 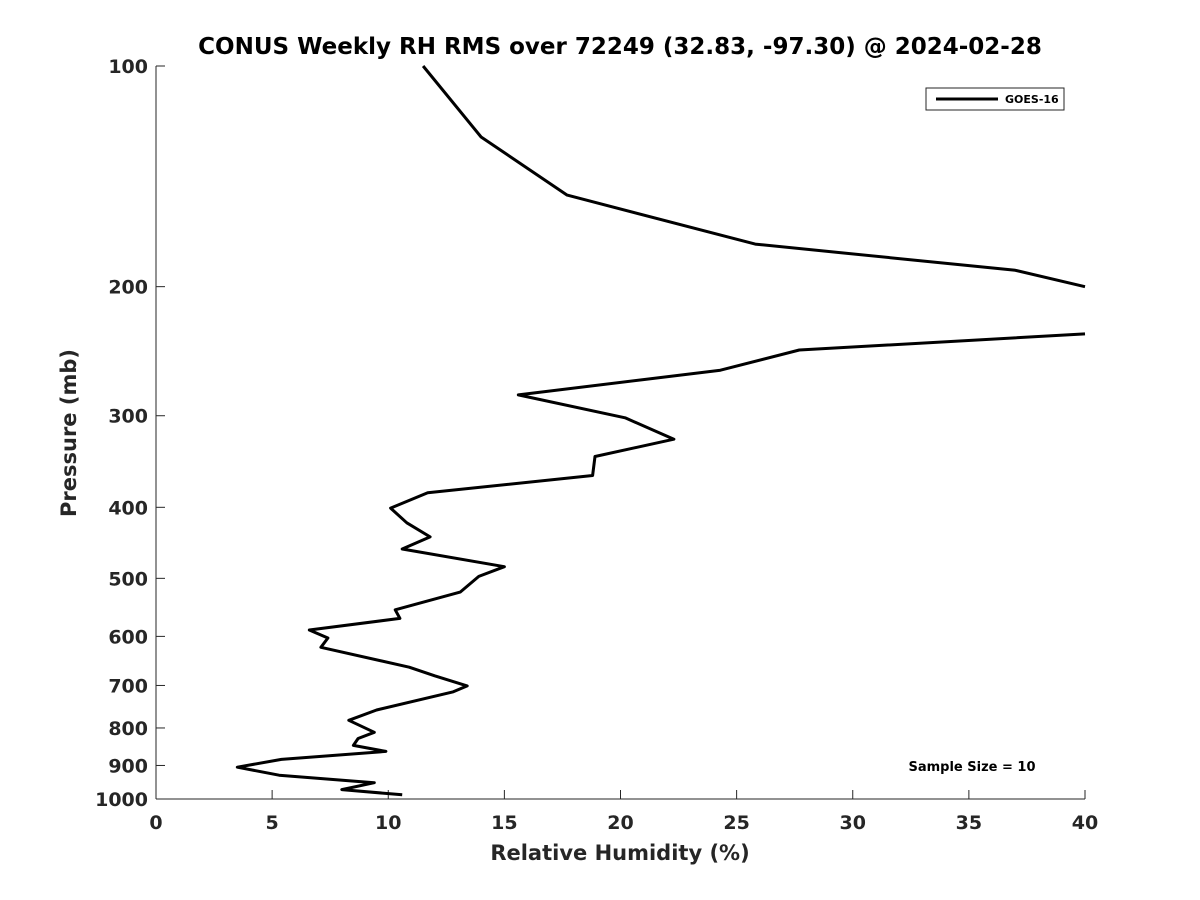 What do you see at coordinates (128, 67) in the screenshot?
I see `y-tick-label: 100` at bounding box center [128, 67].